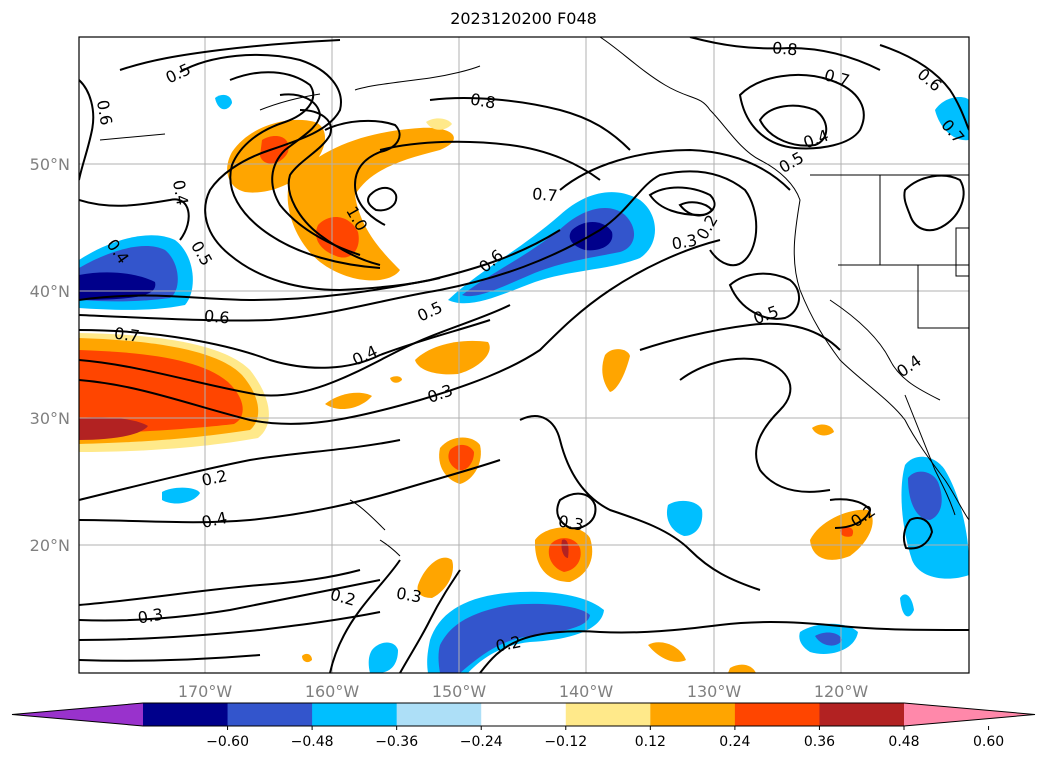  Describe the element at coordinates (240, 470) in the screenshot. I see `contour-0.2` at that location.